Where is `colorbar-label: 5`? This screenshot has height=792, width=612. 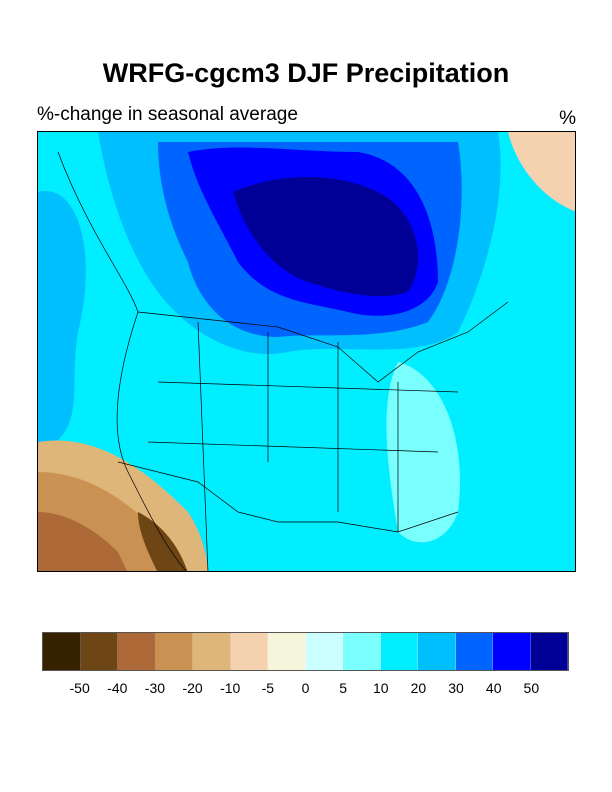
colorbar-label: 5 is located at coordinates (343, 688).